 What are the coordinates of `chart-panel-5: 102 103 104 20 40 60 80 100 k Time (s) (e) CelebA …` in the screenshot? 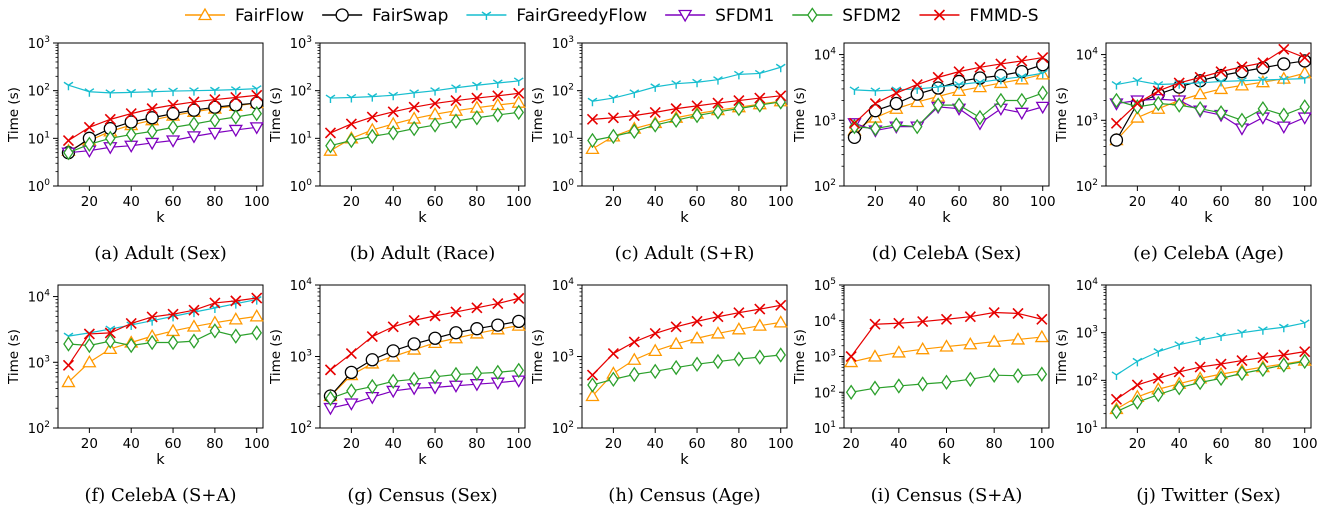 It's located at (1186, 153).